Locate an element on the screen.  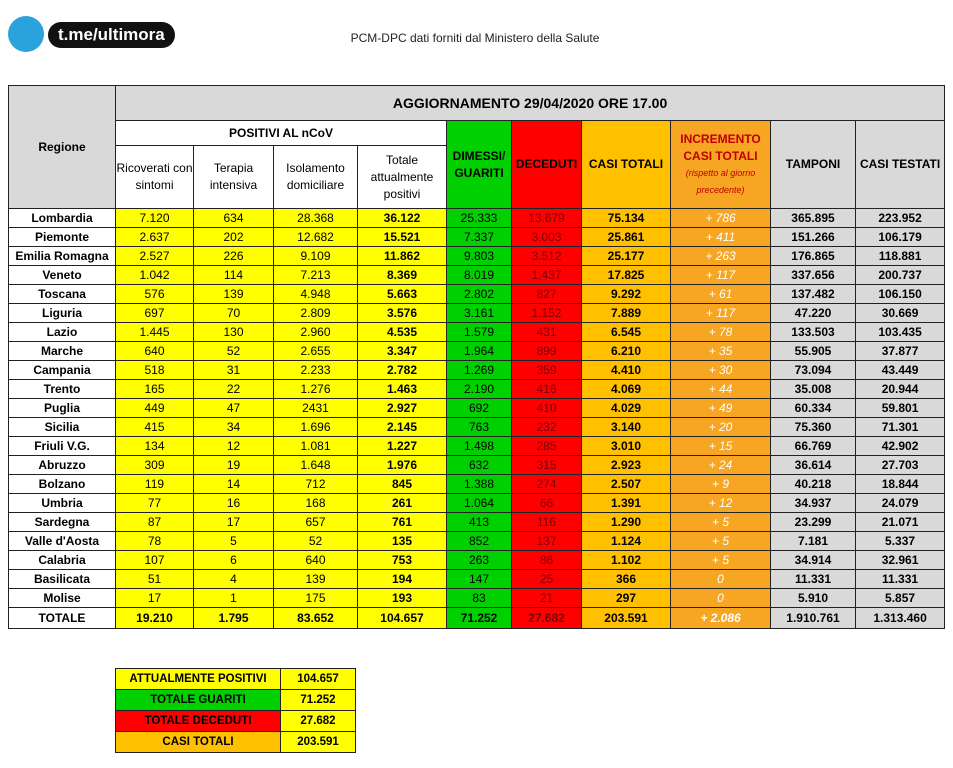
region-cell: Toscana is located at coordinates (62, 294).